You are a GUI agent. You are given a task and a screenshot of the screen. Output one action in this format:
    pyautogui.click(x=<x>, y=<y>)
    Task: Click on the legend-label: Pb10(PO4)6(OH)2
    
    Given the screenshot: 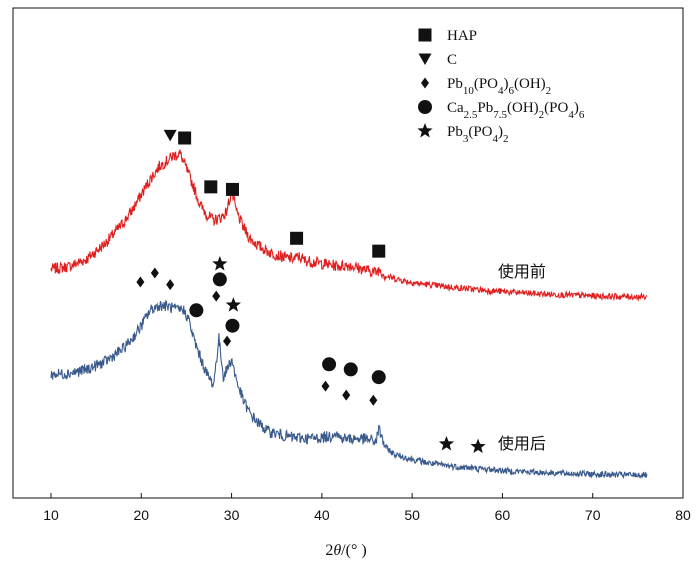 What is the action you would take?
    pyautogui.click(x=499, y=86)
    